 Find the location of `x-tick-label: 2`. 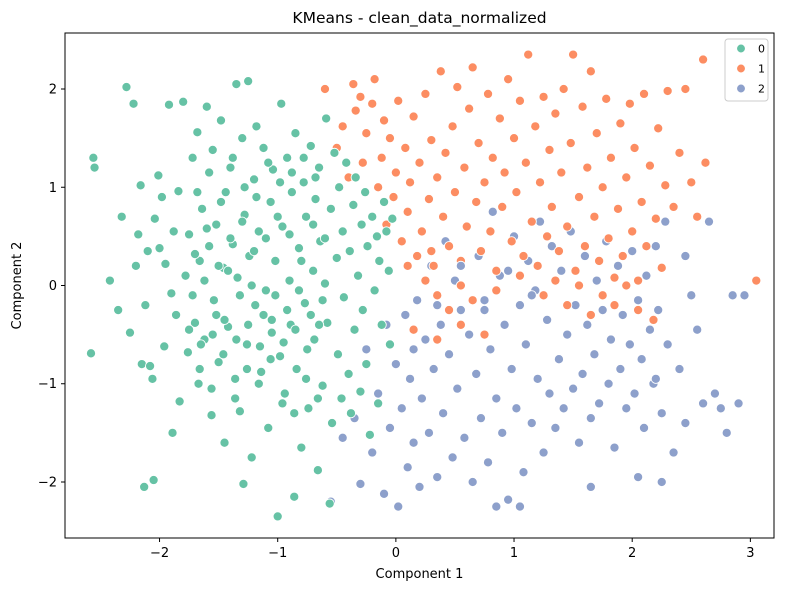

x-tick-label: 2 is located at coordinates (632, 553).